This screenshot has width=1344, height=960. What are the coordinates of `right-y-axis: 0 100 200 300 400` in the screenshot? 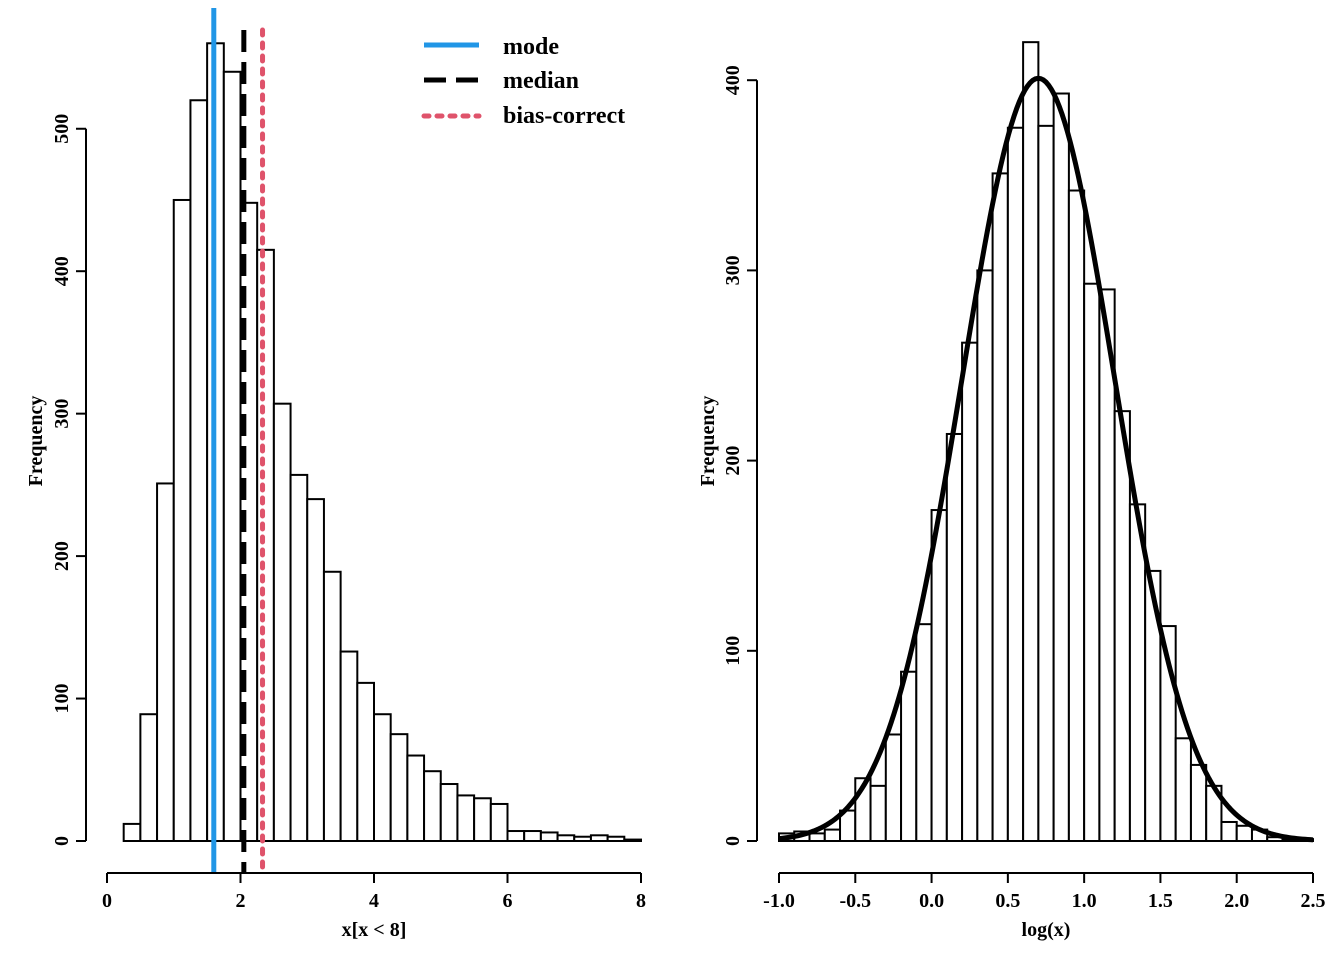 It's located at (740, 455).